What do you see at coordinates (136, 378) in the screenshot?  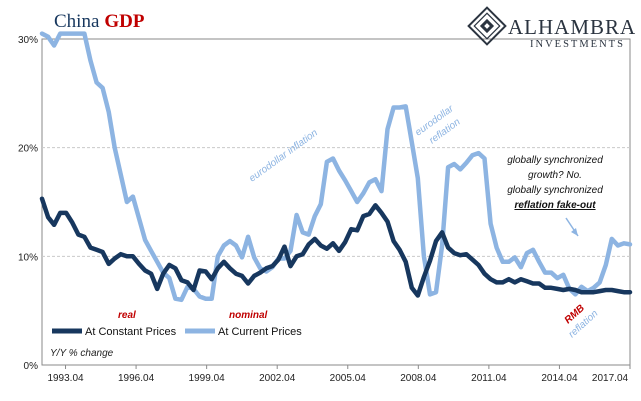 I see `x-tick-label: 1996.04` at bounding box center [136, 378].